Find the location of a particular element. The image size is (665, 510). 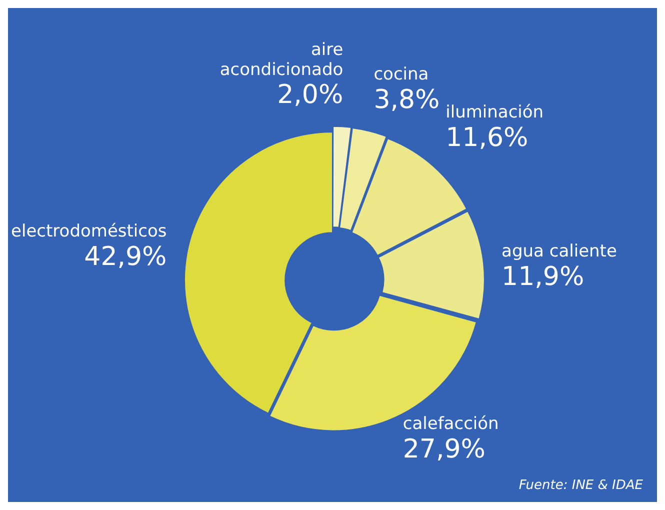

data-label: 42,9% is located at coordinates (125, 257).